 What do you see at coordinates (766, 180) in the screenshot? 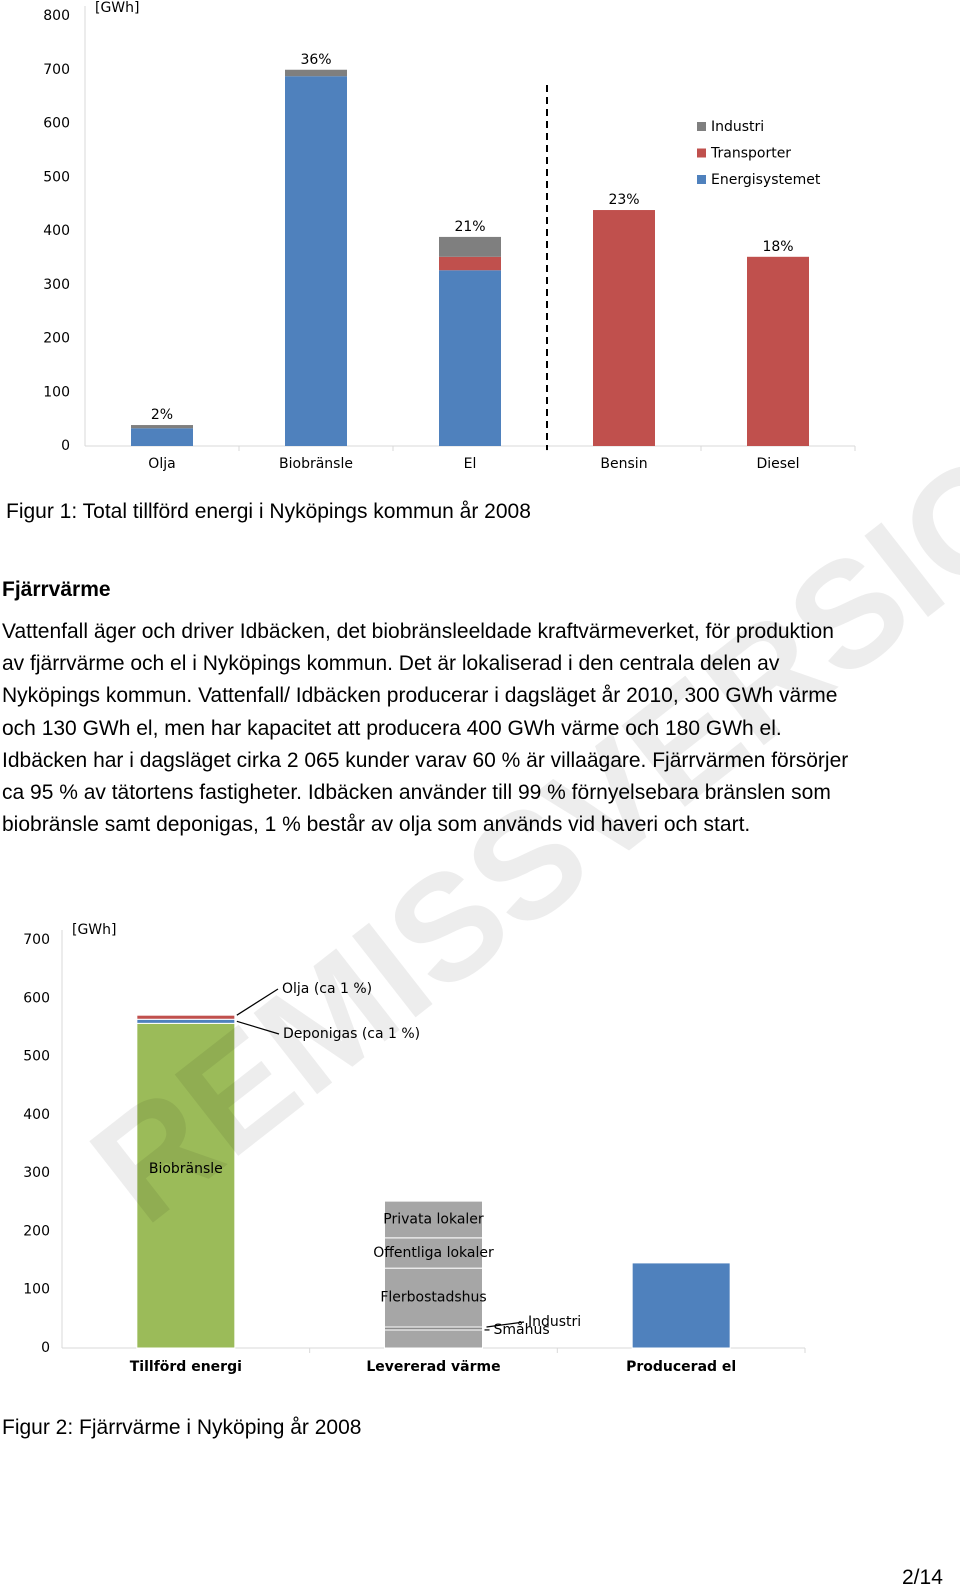
I see `legend-label: Energisystemet` at bounding box center [766, 180].